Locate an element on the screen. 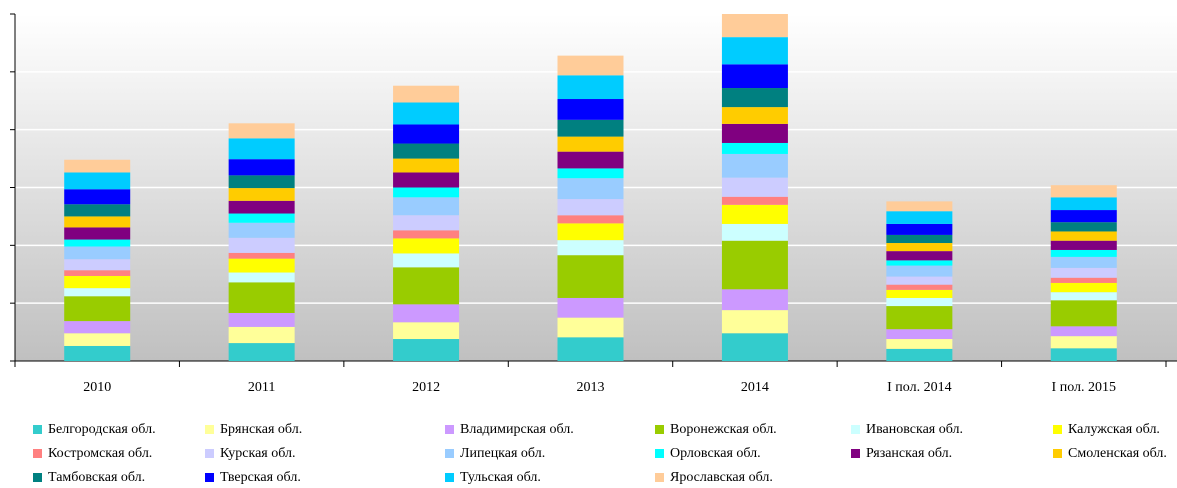 Image resolution: width=1177 pixels, height=488 pixels. x-tick-label: 2012 is located at coordinates (426, 387).